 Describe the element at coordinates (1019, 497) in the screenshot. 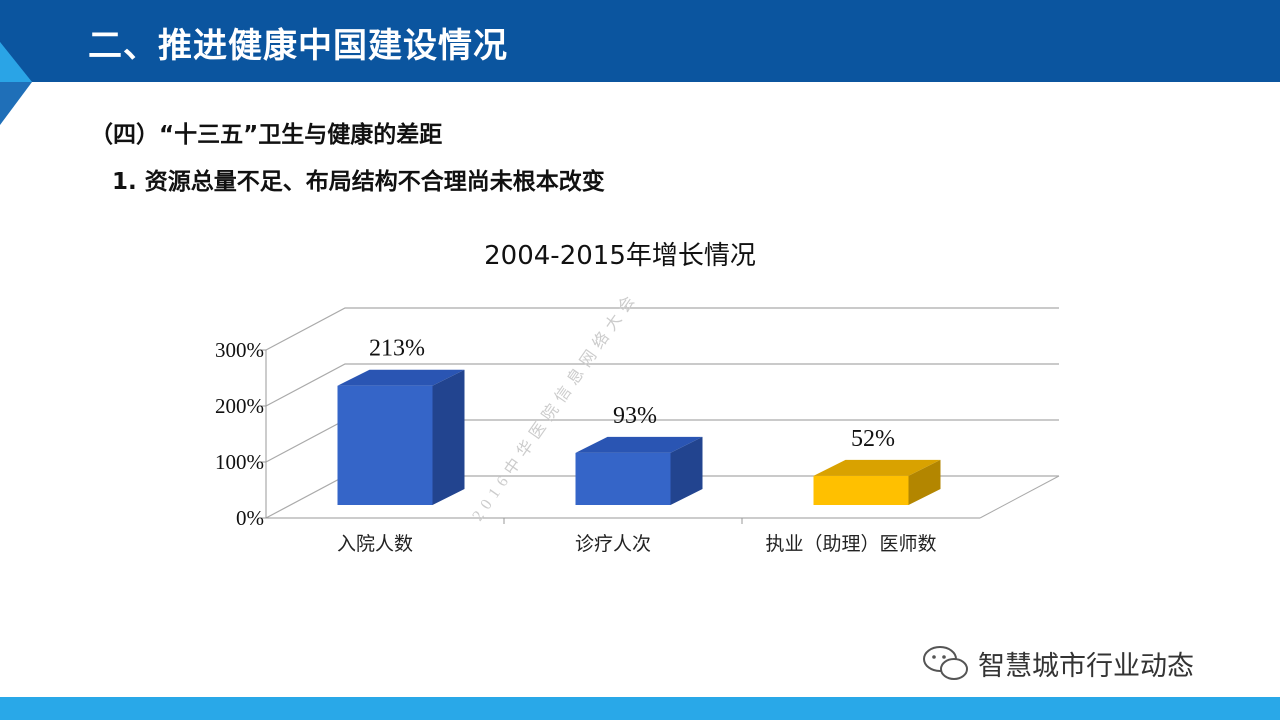

I see `floor-edge` at that location.